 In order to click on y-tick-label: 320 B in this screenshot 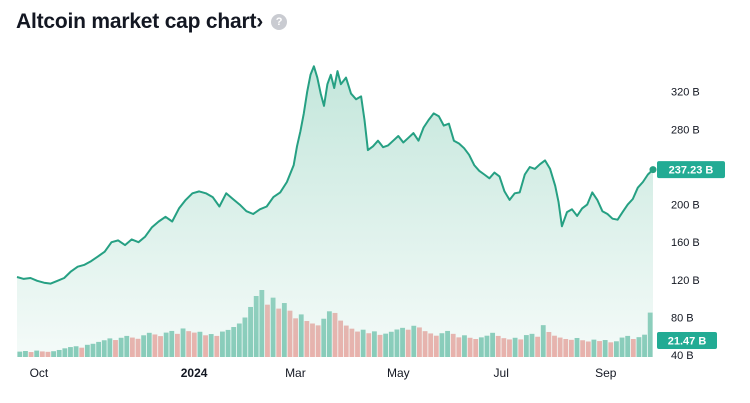, I will do `click(685, 93)`.